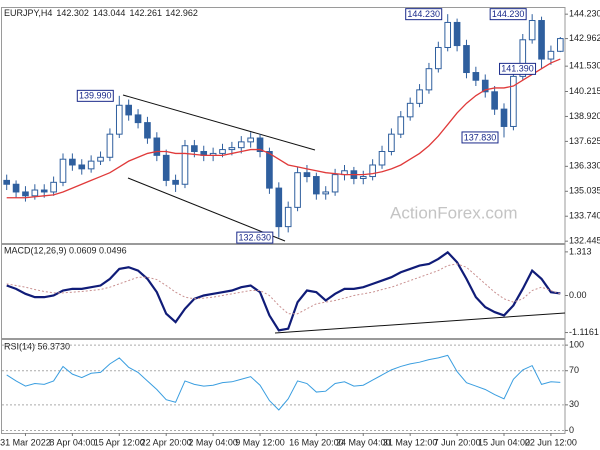 Image resolution: width=600 pixels, height=450 pixels. What do you see at coordinates (574, 370) in the screenshot?
I see `y-tick-label: 70` at bounding box center [574, 370].